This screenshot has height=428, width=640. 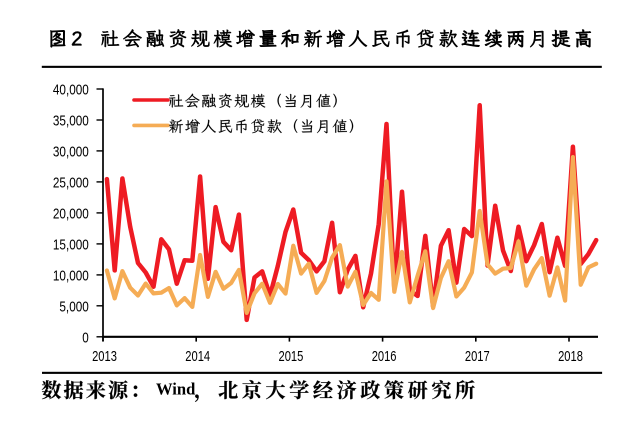 What do you see at coordinates (71, 246) in the screenshot?
I see `svg-text: 15,000` at bounding box center [71, 246].